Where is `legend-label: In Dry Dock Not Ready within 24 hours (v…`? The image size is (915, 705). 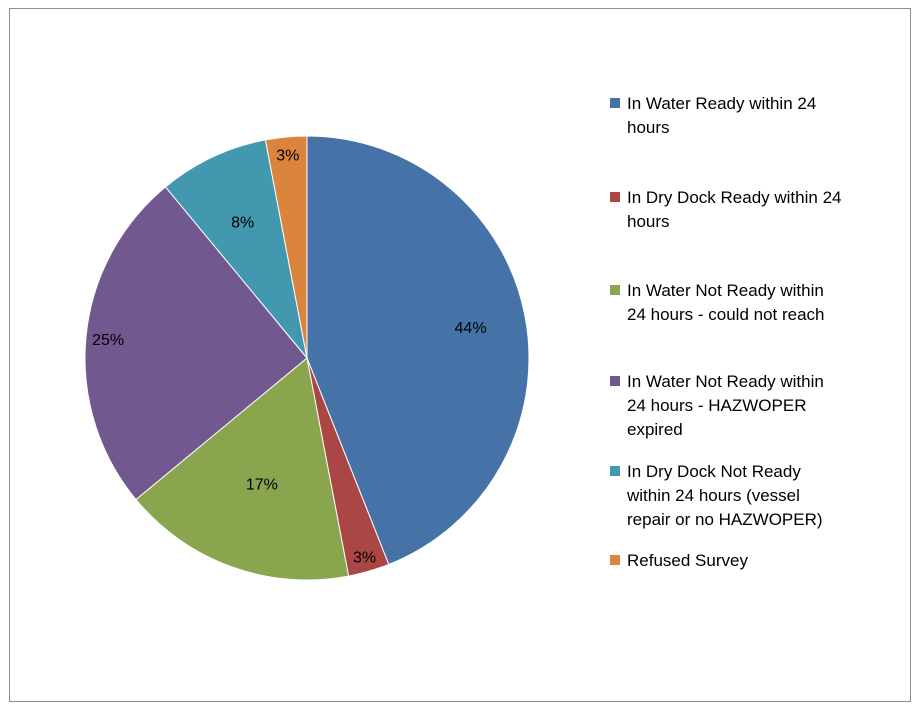
legend-label: In Dry Dock Not Ready within 24 hours (v… is located at coordinates (725, 495).